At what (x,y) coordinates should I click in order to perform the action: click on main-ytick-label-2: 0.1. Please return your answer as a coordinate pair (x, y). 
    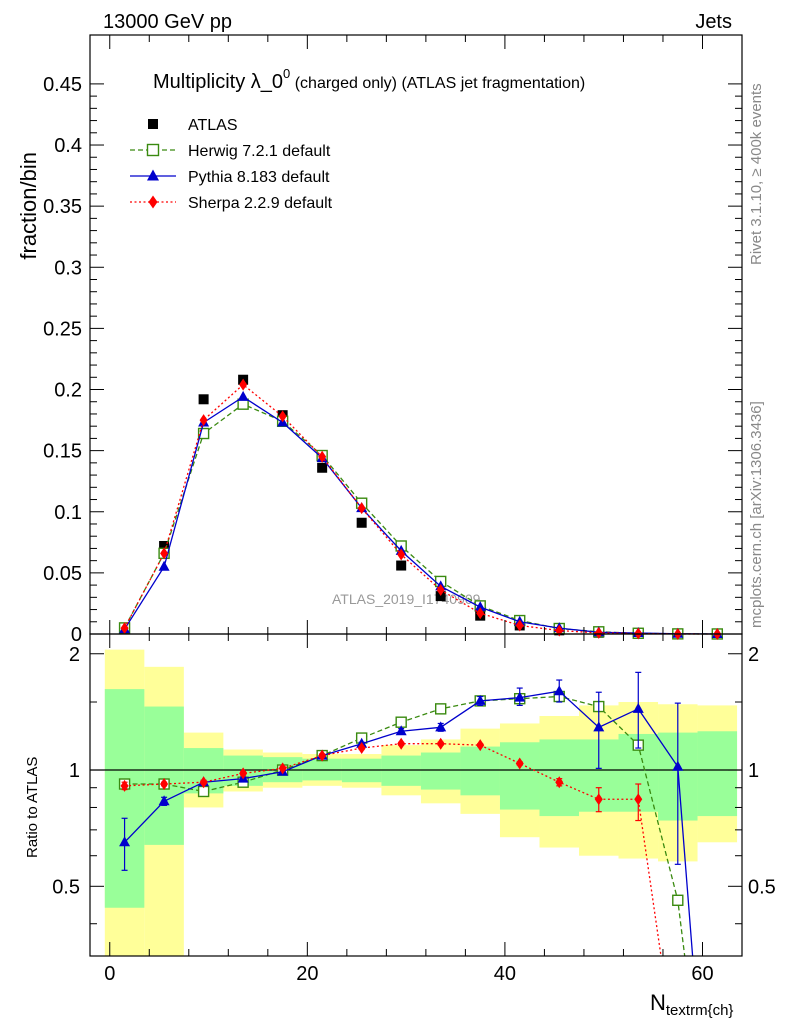
    Looking at the image, I should click on (68, 513).